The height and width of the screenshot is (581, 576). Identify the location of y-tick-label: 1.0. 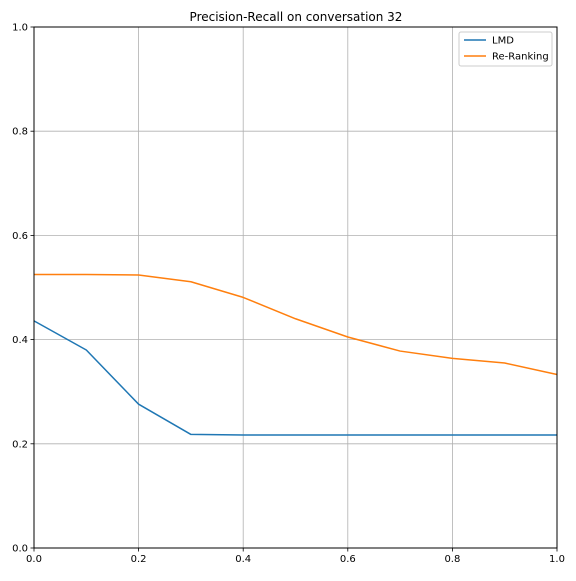
(20, 28).